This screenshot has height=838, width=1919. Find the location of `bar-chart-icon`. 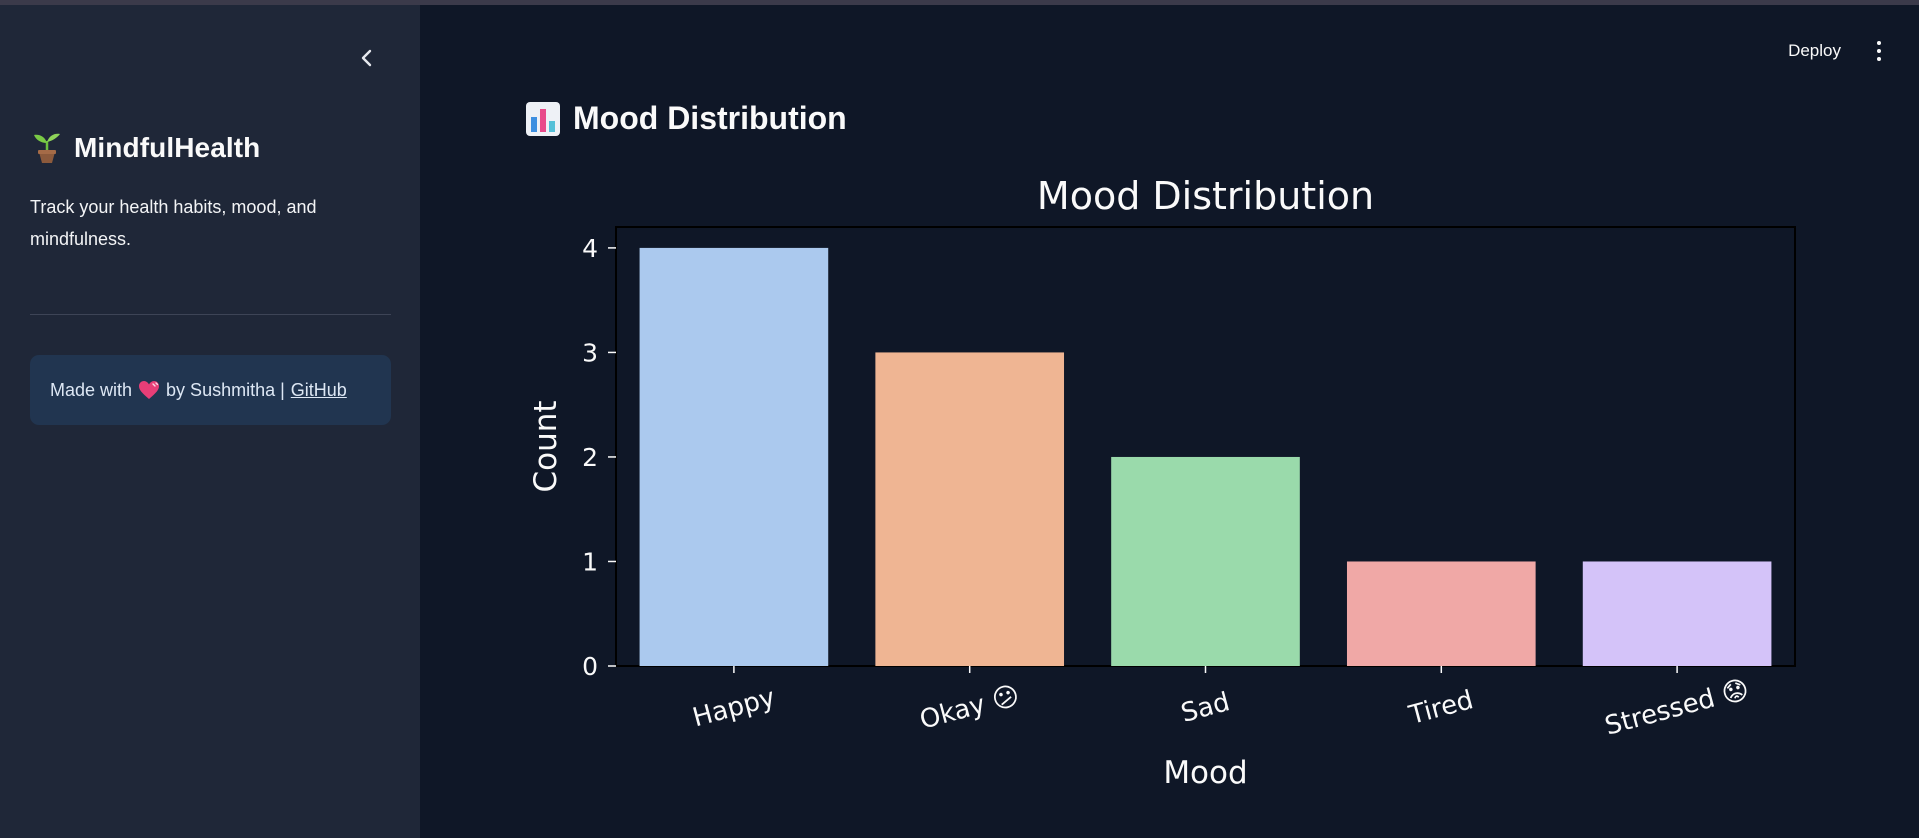

bar-chart-icon is located at coordinates (543, 118).